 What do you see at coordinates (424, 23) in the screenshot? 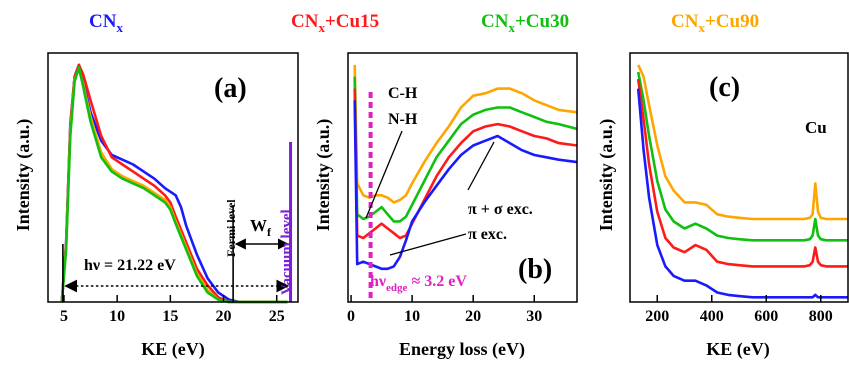
I see `legend: CNx CNx+Cu15 CNx+Cu30 CNx+Cu90` at bounding box center [424, 23].